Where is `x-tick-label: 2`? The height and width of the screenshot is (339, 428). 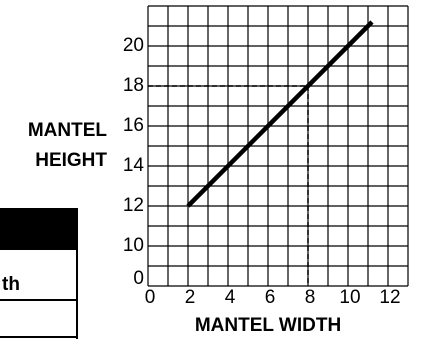
x-tick-label: 2 is located at coordinates (190, 297).